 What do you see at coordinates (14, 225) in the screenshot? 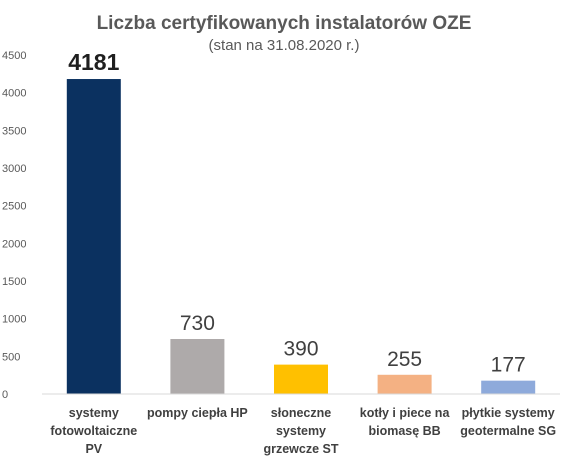
I see `y-axis: 0 500 1000 1500 2000 2500 3000 3500 4000 4500` at bounding box center [14, 225].